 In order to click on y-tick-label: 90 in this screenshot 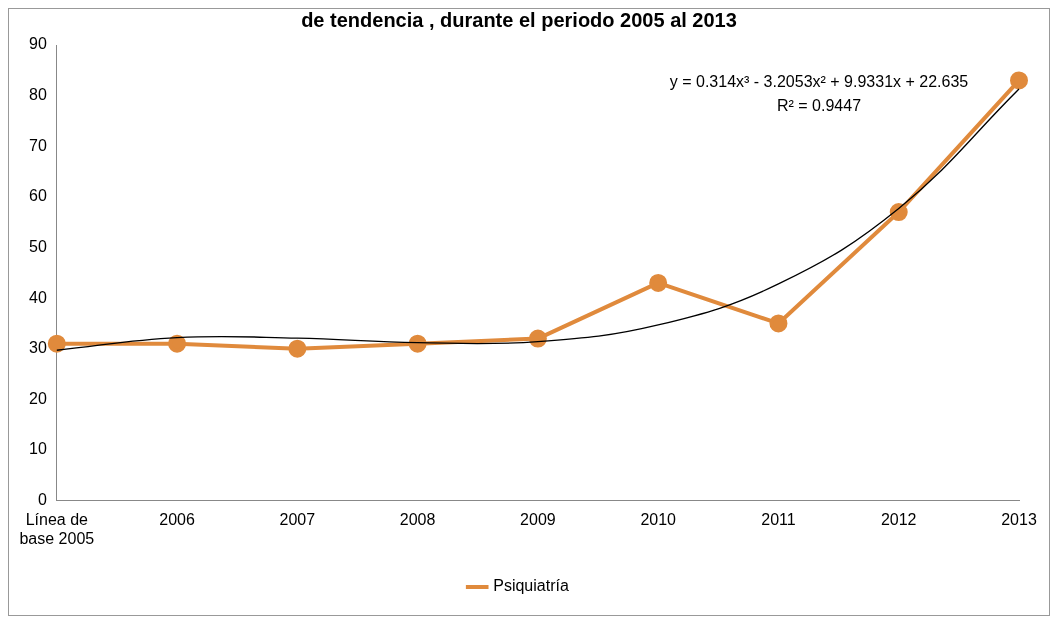, I will do `click(38, 44)`.